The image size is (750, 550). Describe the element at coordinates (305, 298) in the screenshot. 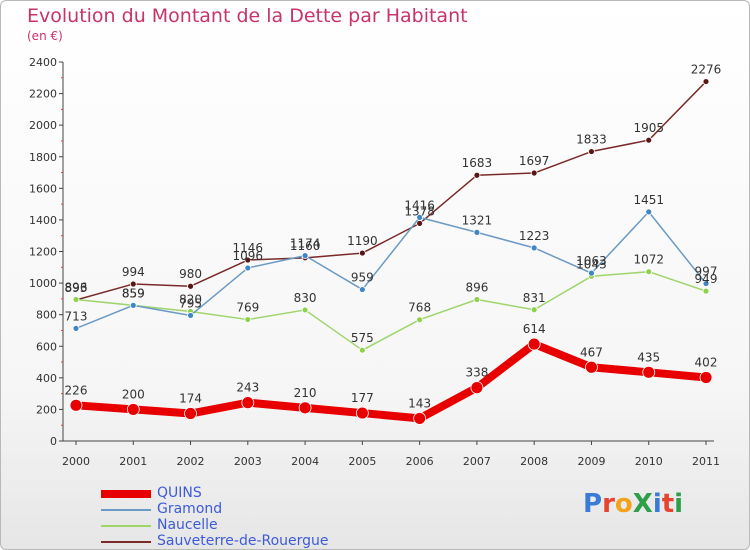

I see `data-label: 830` at that location.